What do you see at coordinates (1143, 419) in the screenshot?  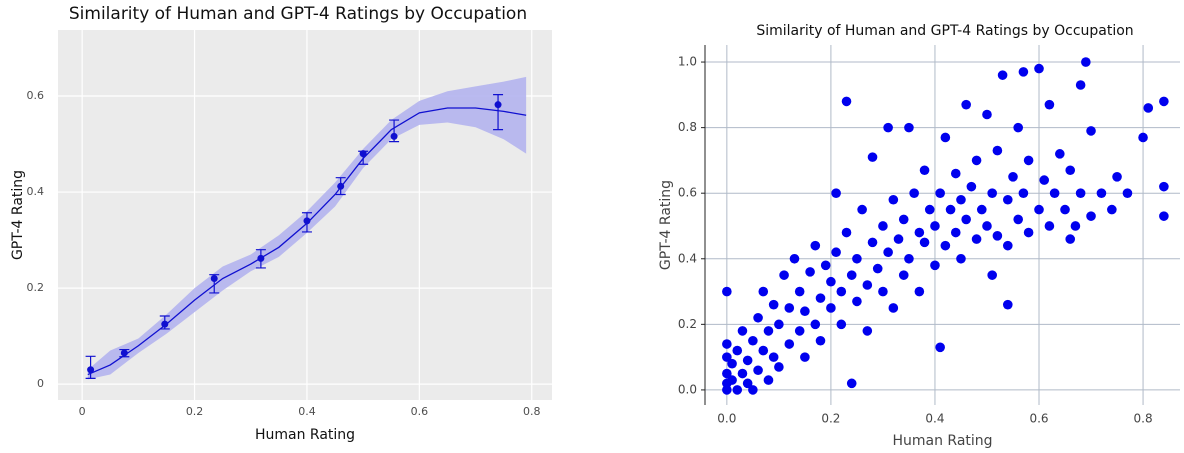 I see `x-tick-label: 0.8` at bounding box center [1143, 419].